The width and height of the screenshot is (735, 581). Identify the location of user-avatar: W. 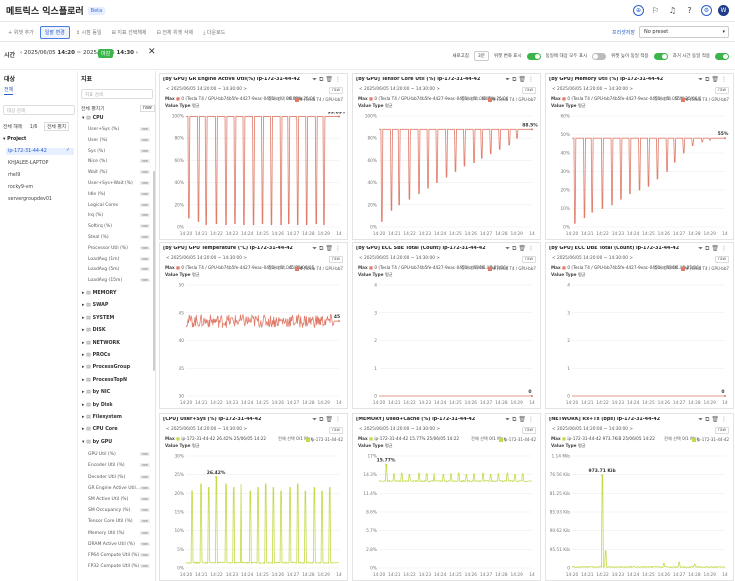
(723, 10).